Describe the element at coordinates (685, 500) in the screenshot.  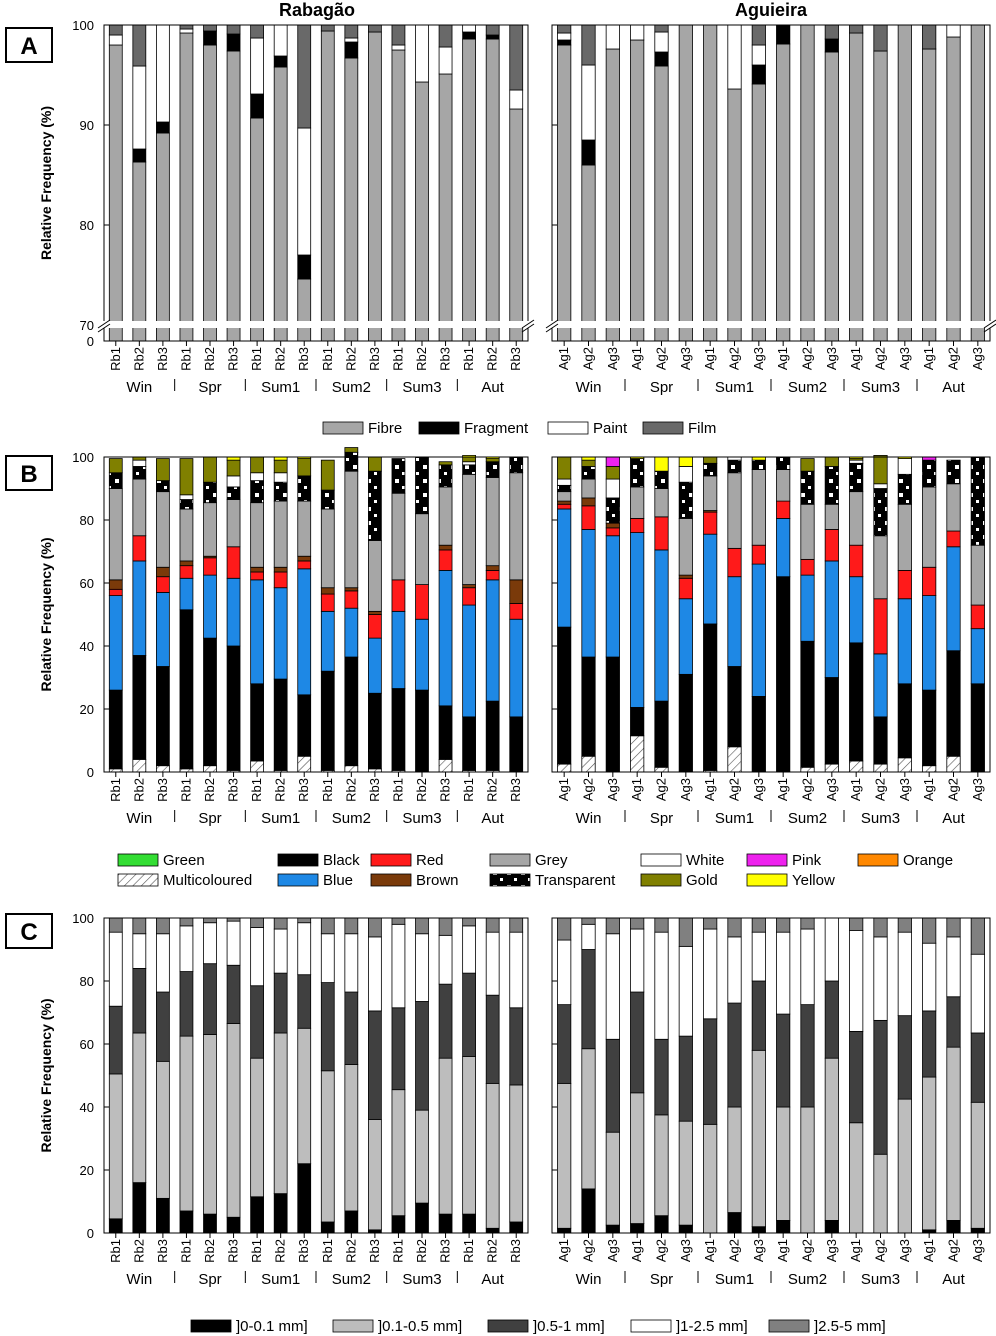
I see `bar-segment-b-ag3-transparent` at that location.